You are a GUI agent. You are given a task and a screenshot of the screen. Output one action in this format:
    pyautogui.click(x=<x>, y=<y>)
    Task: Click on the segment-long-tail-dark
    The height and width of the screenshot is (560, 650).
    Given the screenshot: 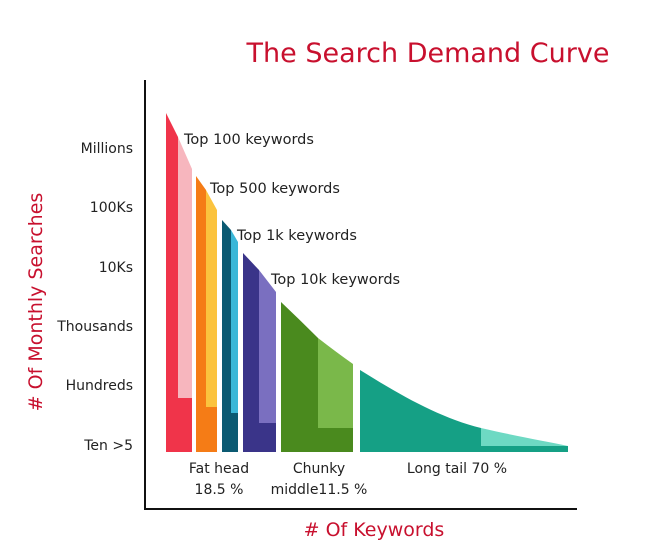 What is the action you would take?
    pyautogui.click(x=420, y=411)
    